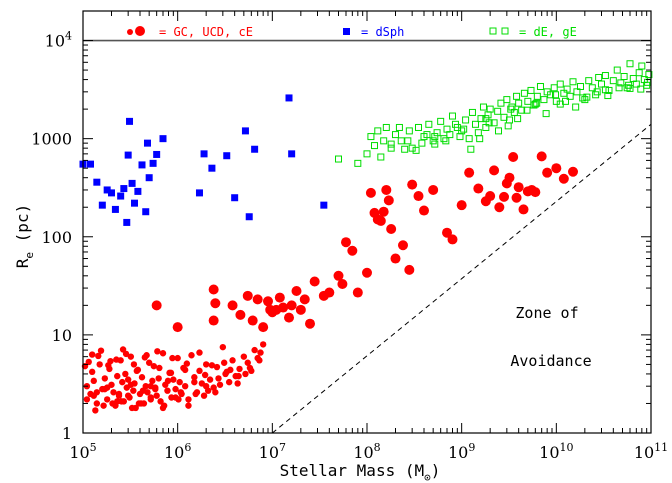 The width and height of the screenshot is (672, 483). What do you see at coordinates (382, 32) in the screenshot?
I see `legend-label-dsph: = dSph` at bounding box center [382, 32].